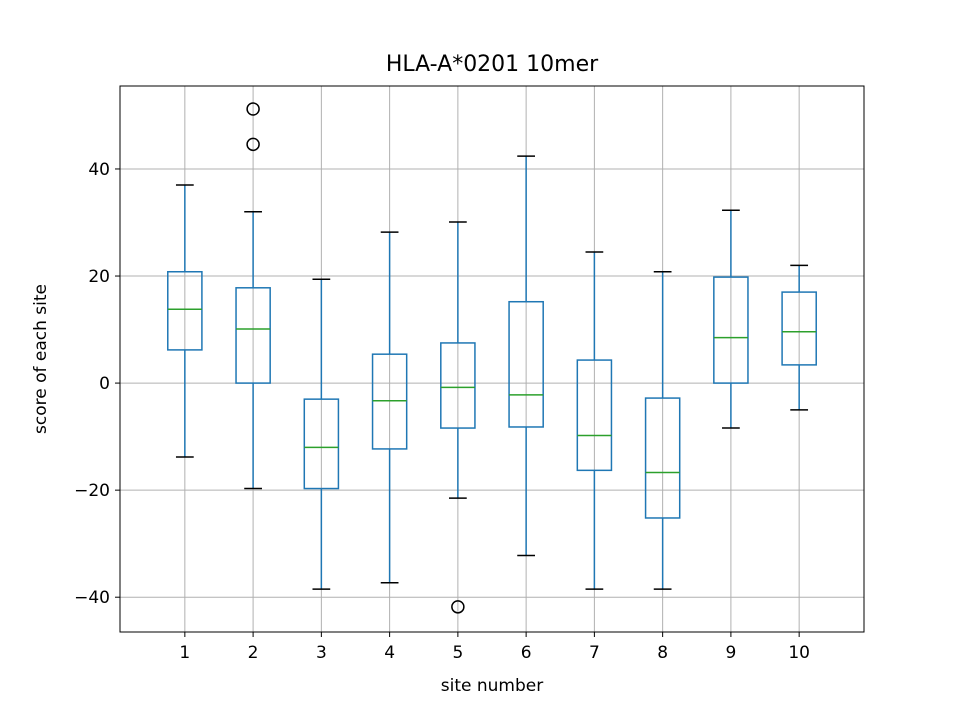 Image resolution: width=960 pixels, height=709 pixels. What do you see at coordinates (92, 598) in the screenshot?
I see `y-tick-label: −40` at bounding box center [92, 598].